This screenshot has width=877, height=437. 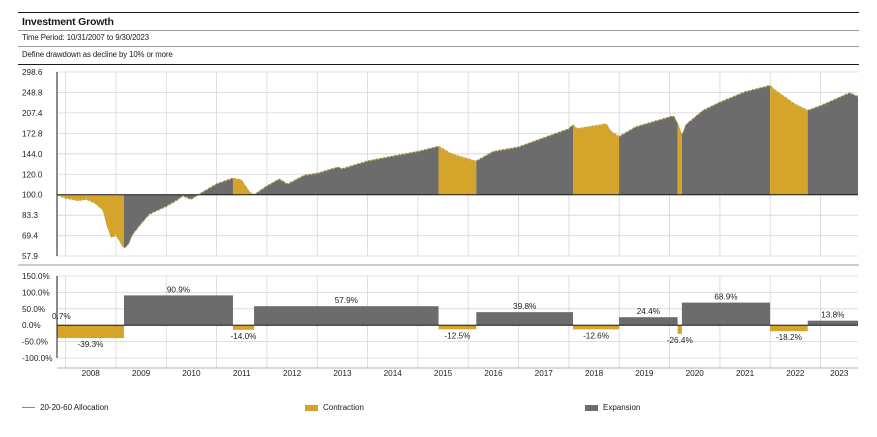 I want to click on legend-contraction-label: Contraction, so click(x=343, y=407).